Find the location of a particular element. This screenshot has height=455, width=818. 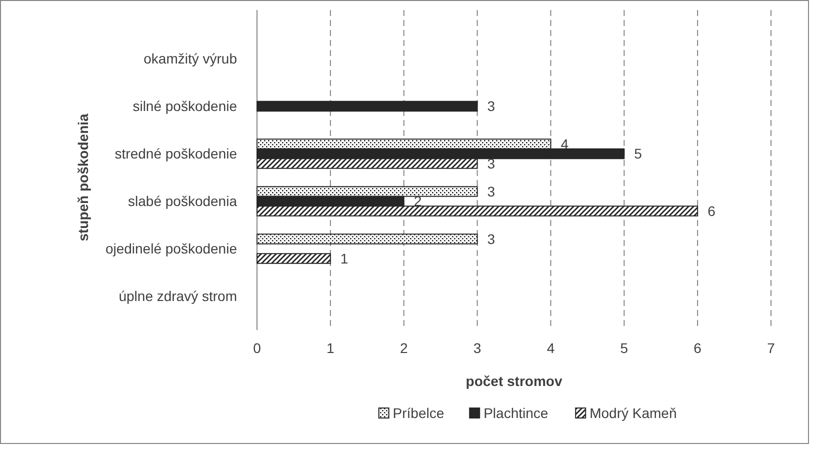

x-tick-label: 1 is located at coordinates (330, 348).